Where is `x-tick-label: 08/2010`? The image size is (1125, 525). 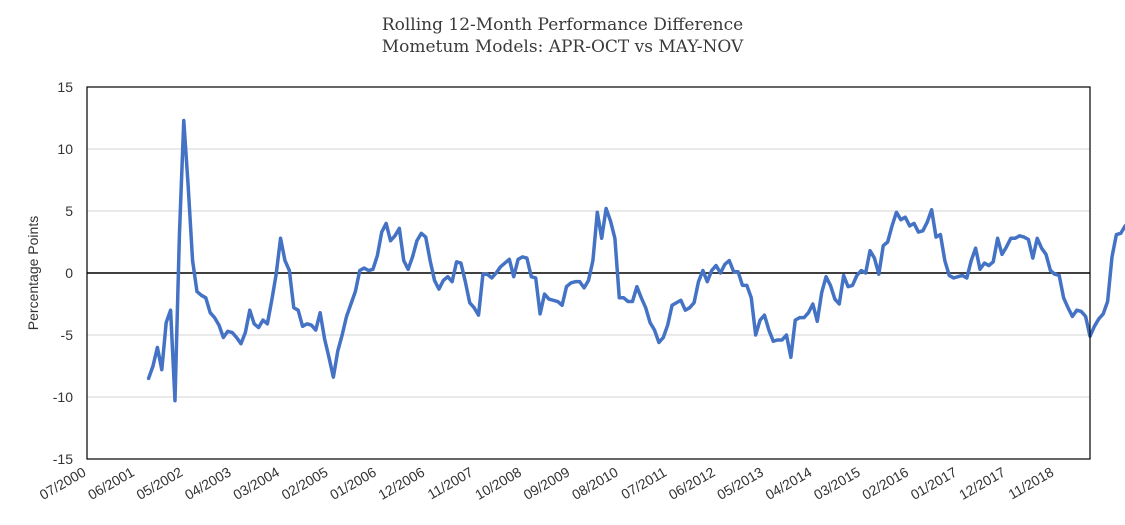
x-tick-label: 08/2010 is located at coordinates (595, 483).